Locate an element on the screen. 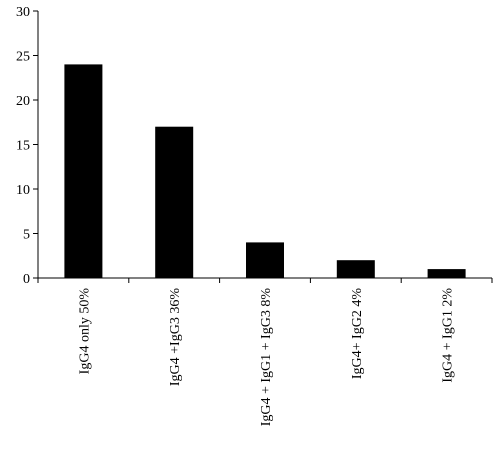  y-tick-label: 5 is located at coordinates (26, 235).